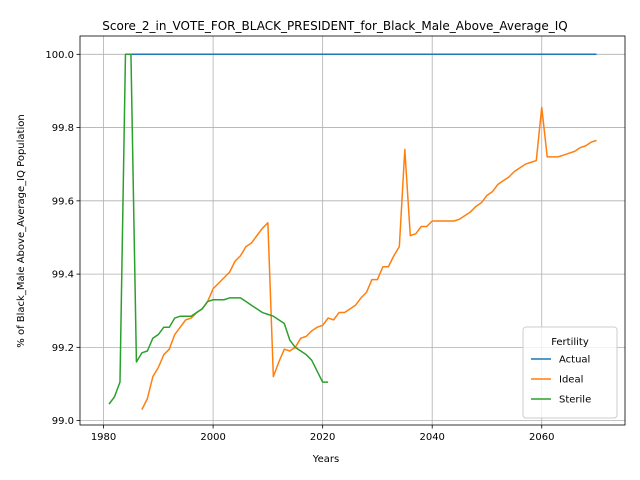  What do you see at coordinates (574, 360) in the screenshot?
I see `legend-label-actual: Actual` at bounding box center [574, 360].